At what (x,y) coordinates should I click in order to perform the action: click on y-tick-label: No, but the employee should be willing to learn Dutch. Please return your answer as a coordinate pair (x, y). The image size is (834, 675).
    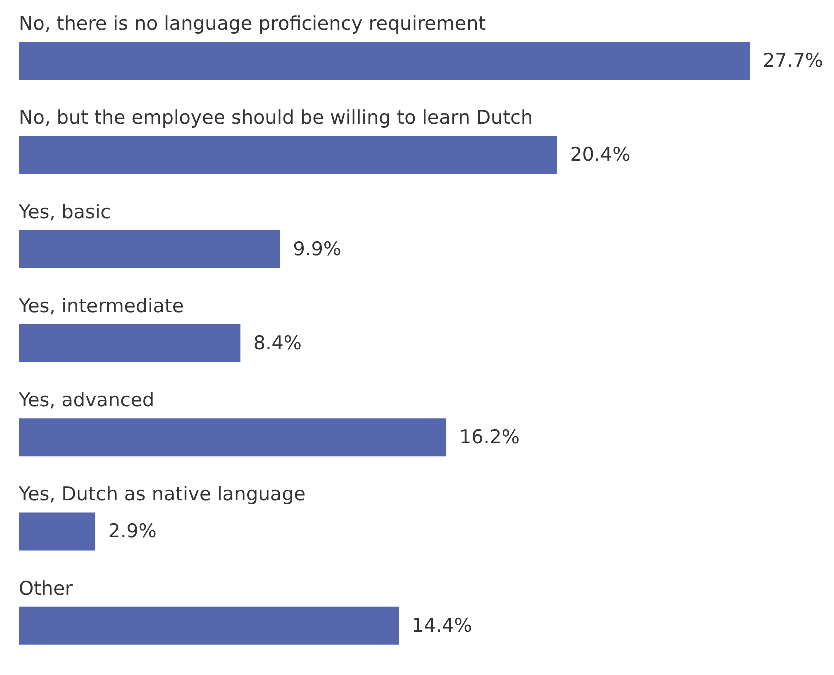
    Looking at the image, I should click on (276, 118).